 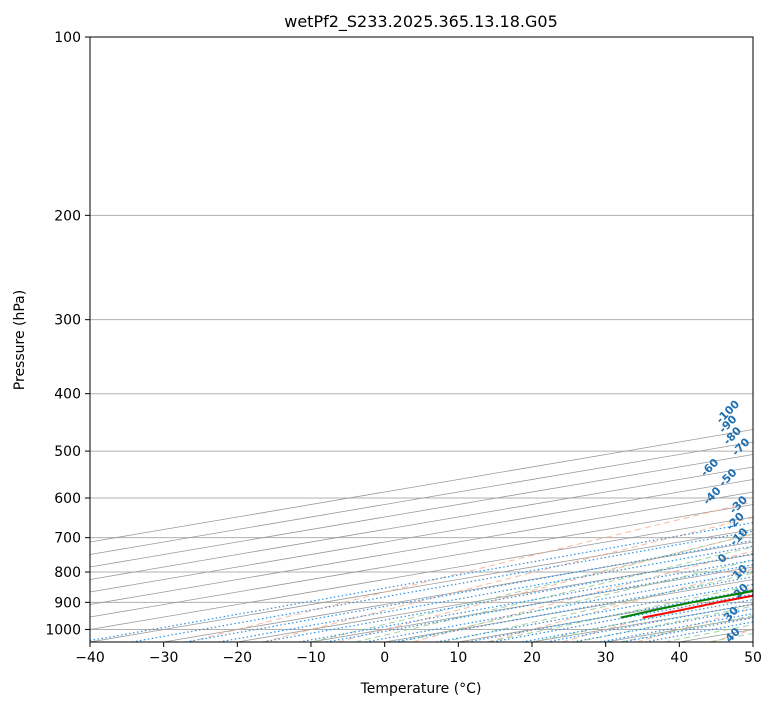 What do you see at coordinates (67, 395) in the screenshot?
I see `y-tick-label-3: 400` at bounding box center [67, 395].